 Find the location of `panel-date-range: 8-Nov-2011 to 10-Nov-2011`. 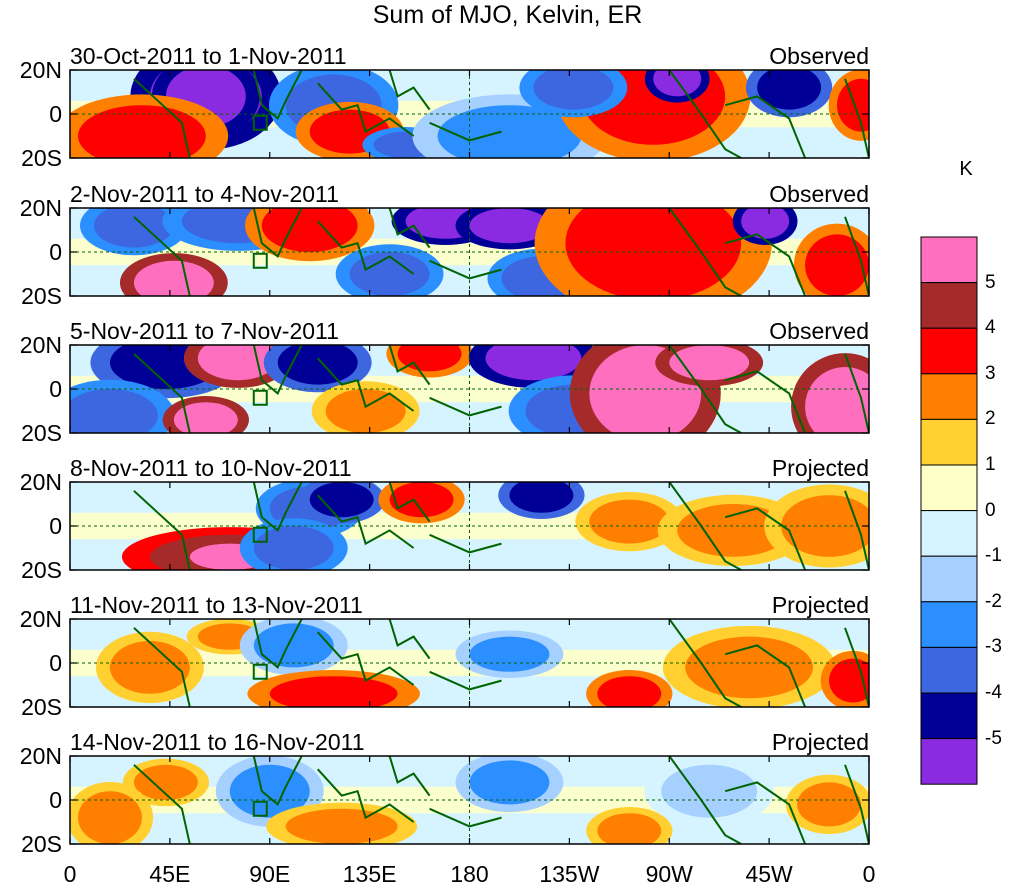

panel-date-range: 8-Nov-2011 to 10-Nov-2011 is located at coordinates (211, 468).